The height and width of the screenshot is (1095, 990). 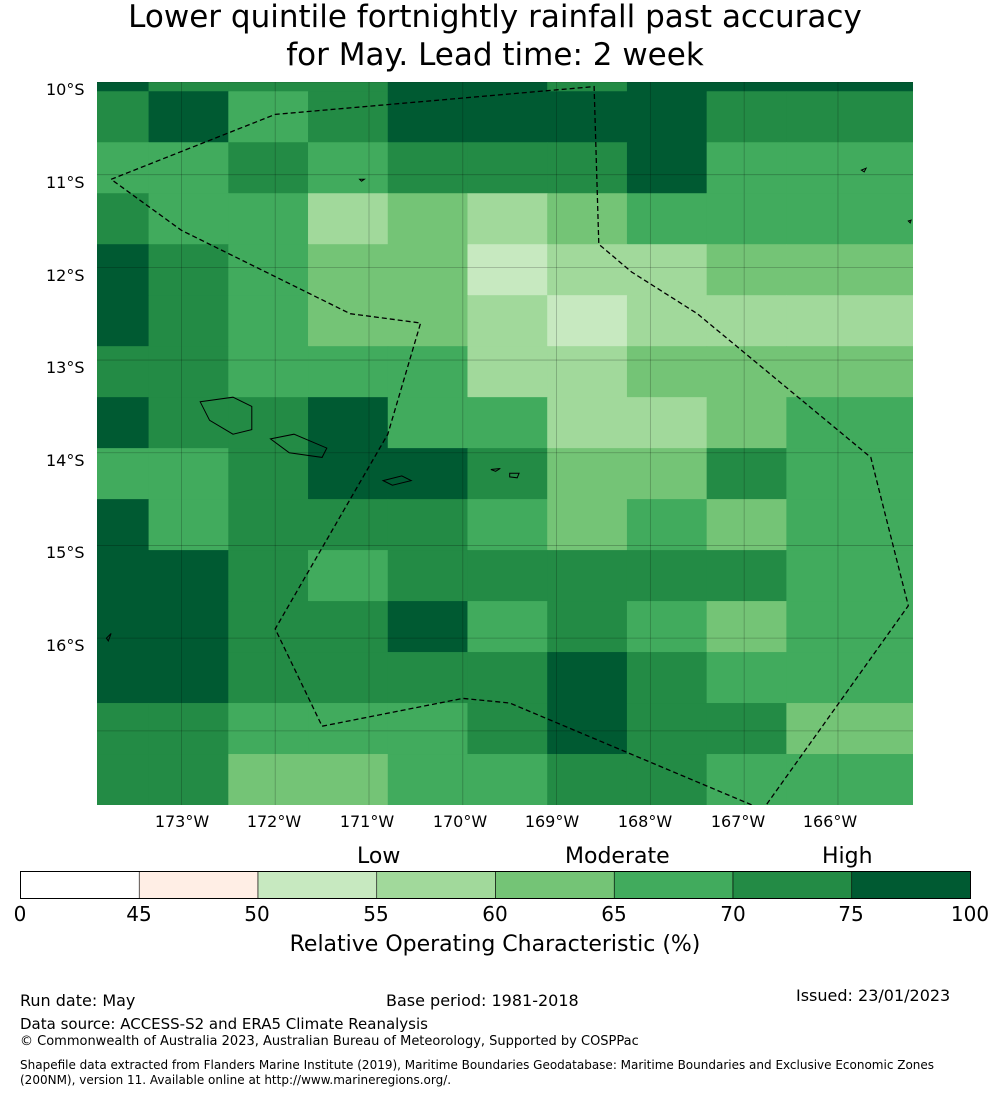 I want to click on colorbar-category-moderate: Moderate, so click(x=617, y=856).